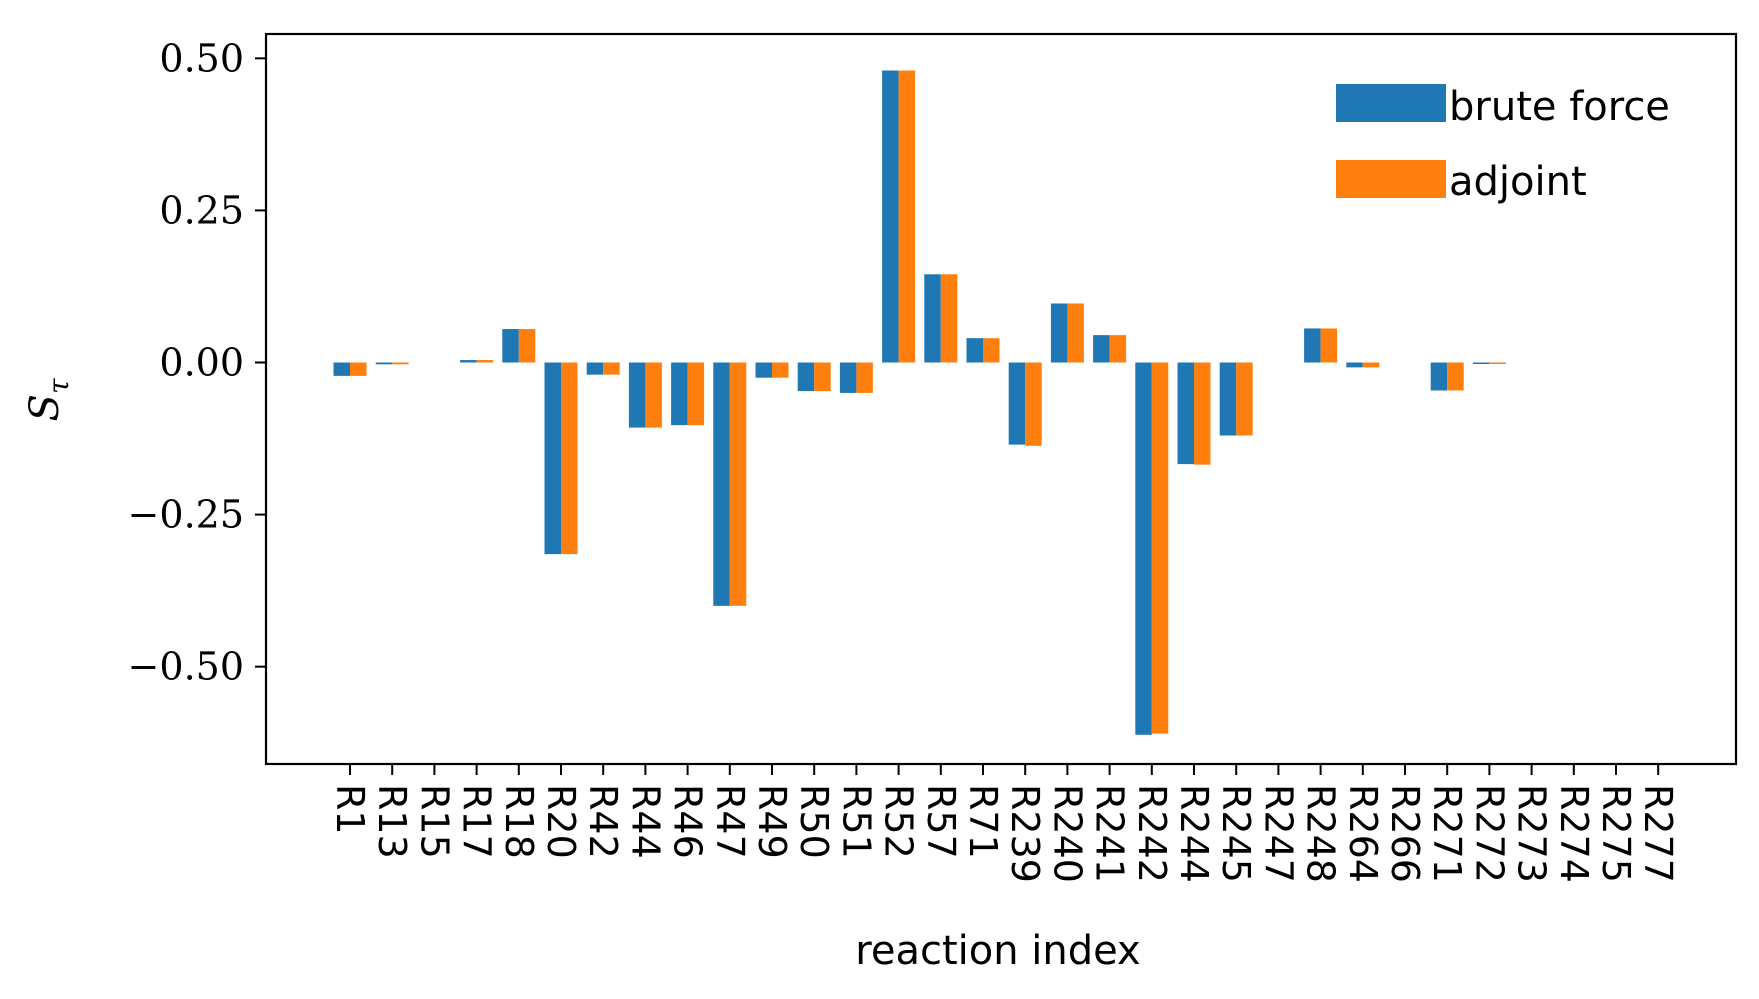 This screenshot has width=1759, height=999. Describe the element at coordinates (1143, 548) in the screenshot. I see `bar-brute-force-R242` at that location.